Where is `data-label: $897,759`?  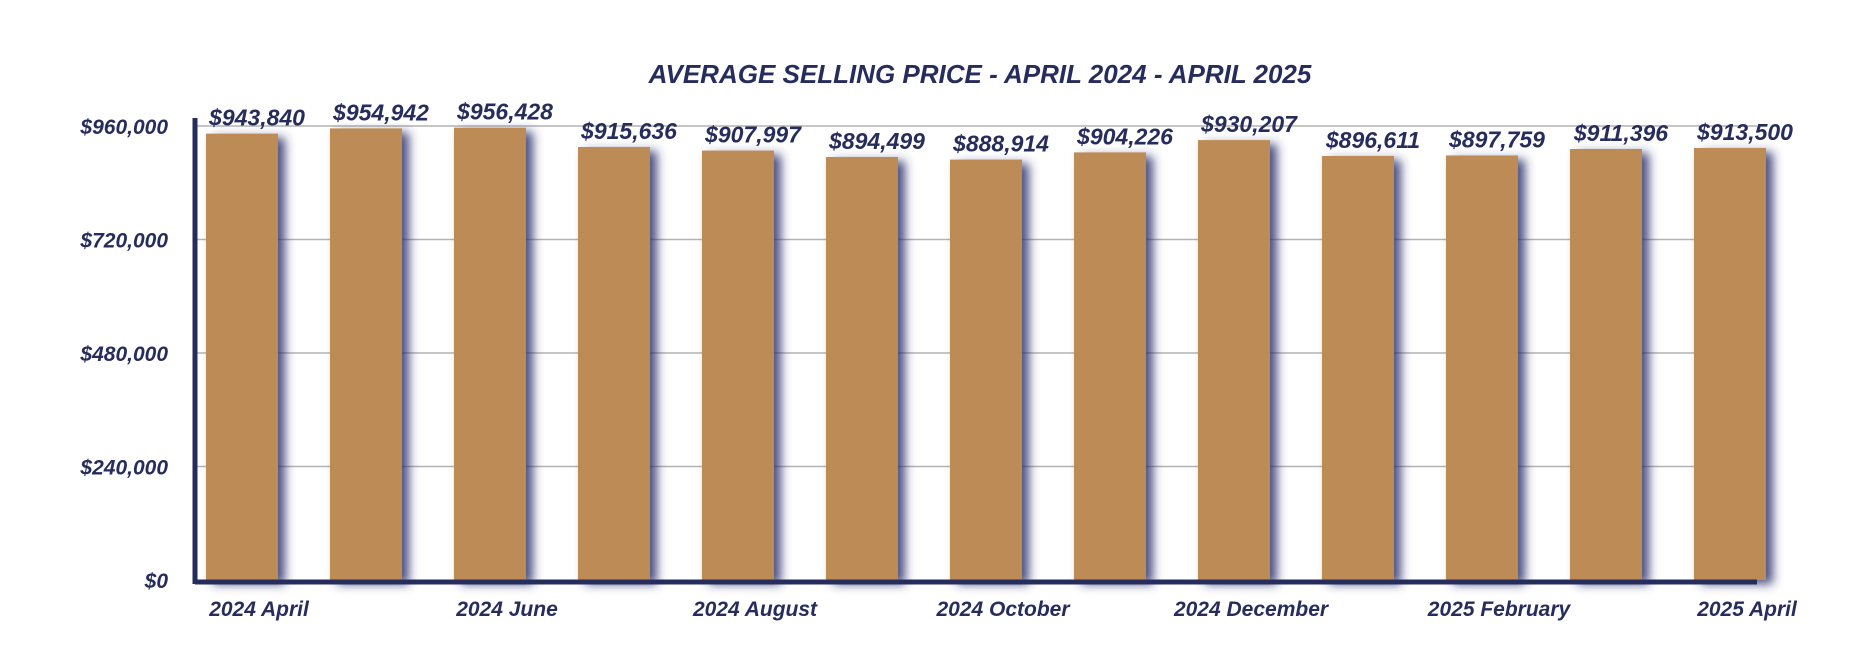
data-label: $897,759 is located at coordinates (1496, 139).